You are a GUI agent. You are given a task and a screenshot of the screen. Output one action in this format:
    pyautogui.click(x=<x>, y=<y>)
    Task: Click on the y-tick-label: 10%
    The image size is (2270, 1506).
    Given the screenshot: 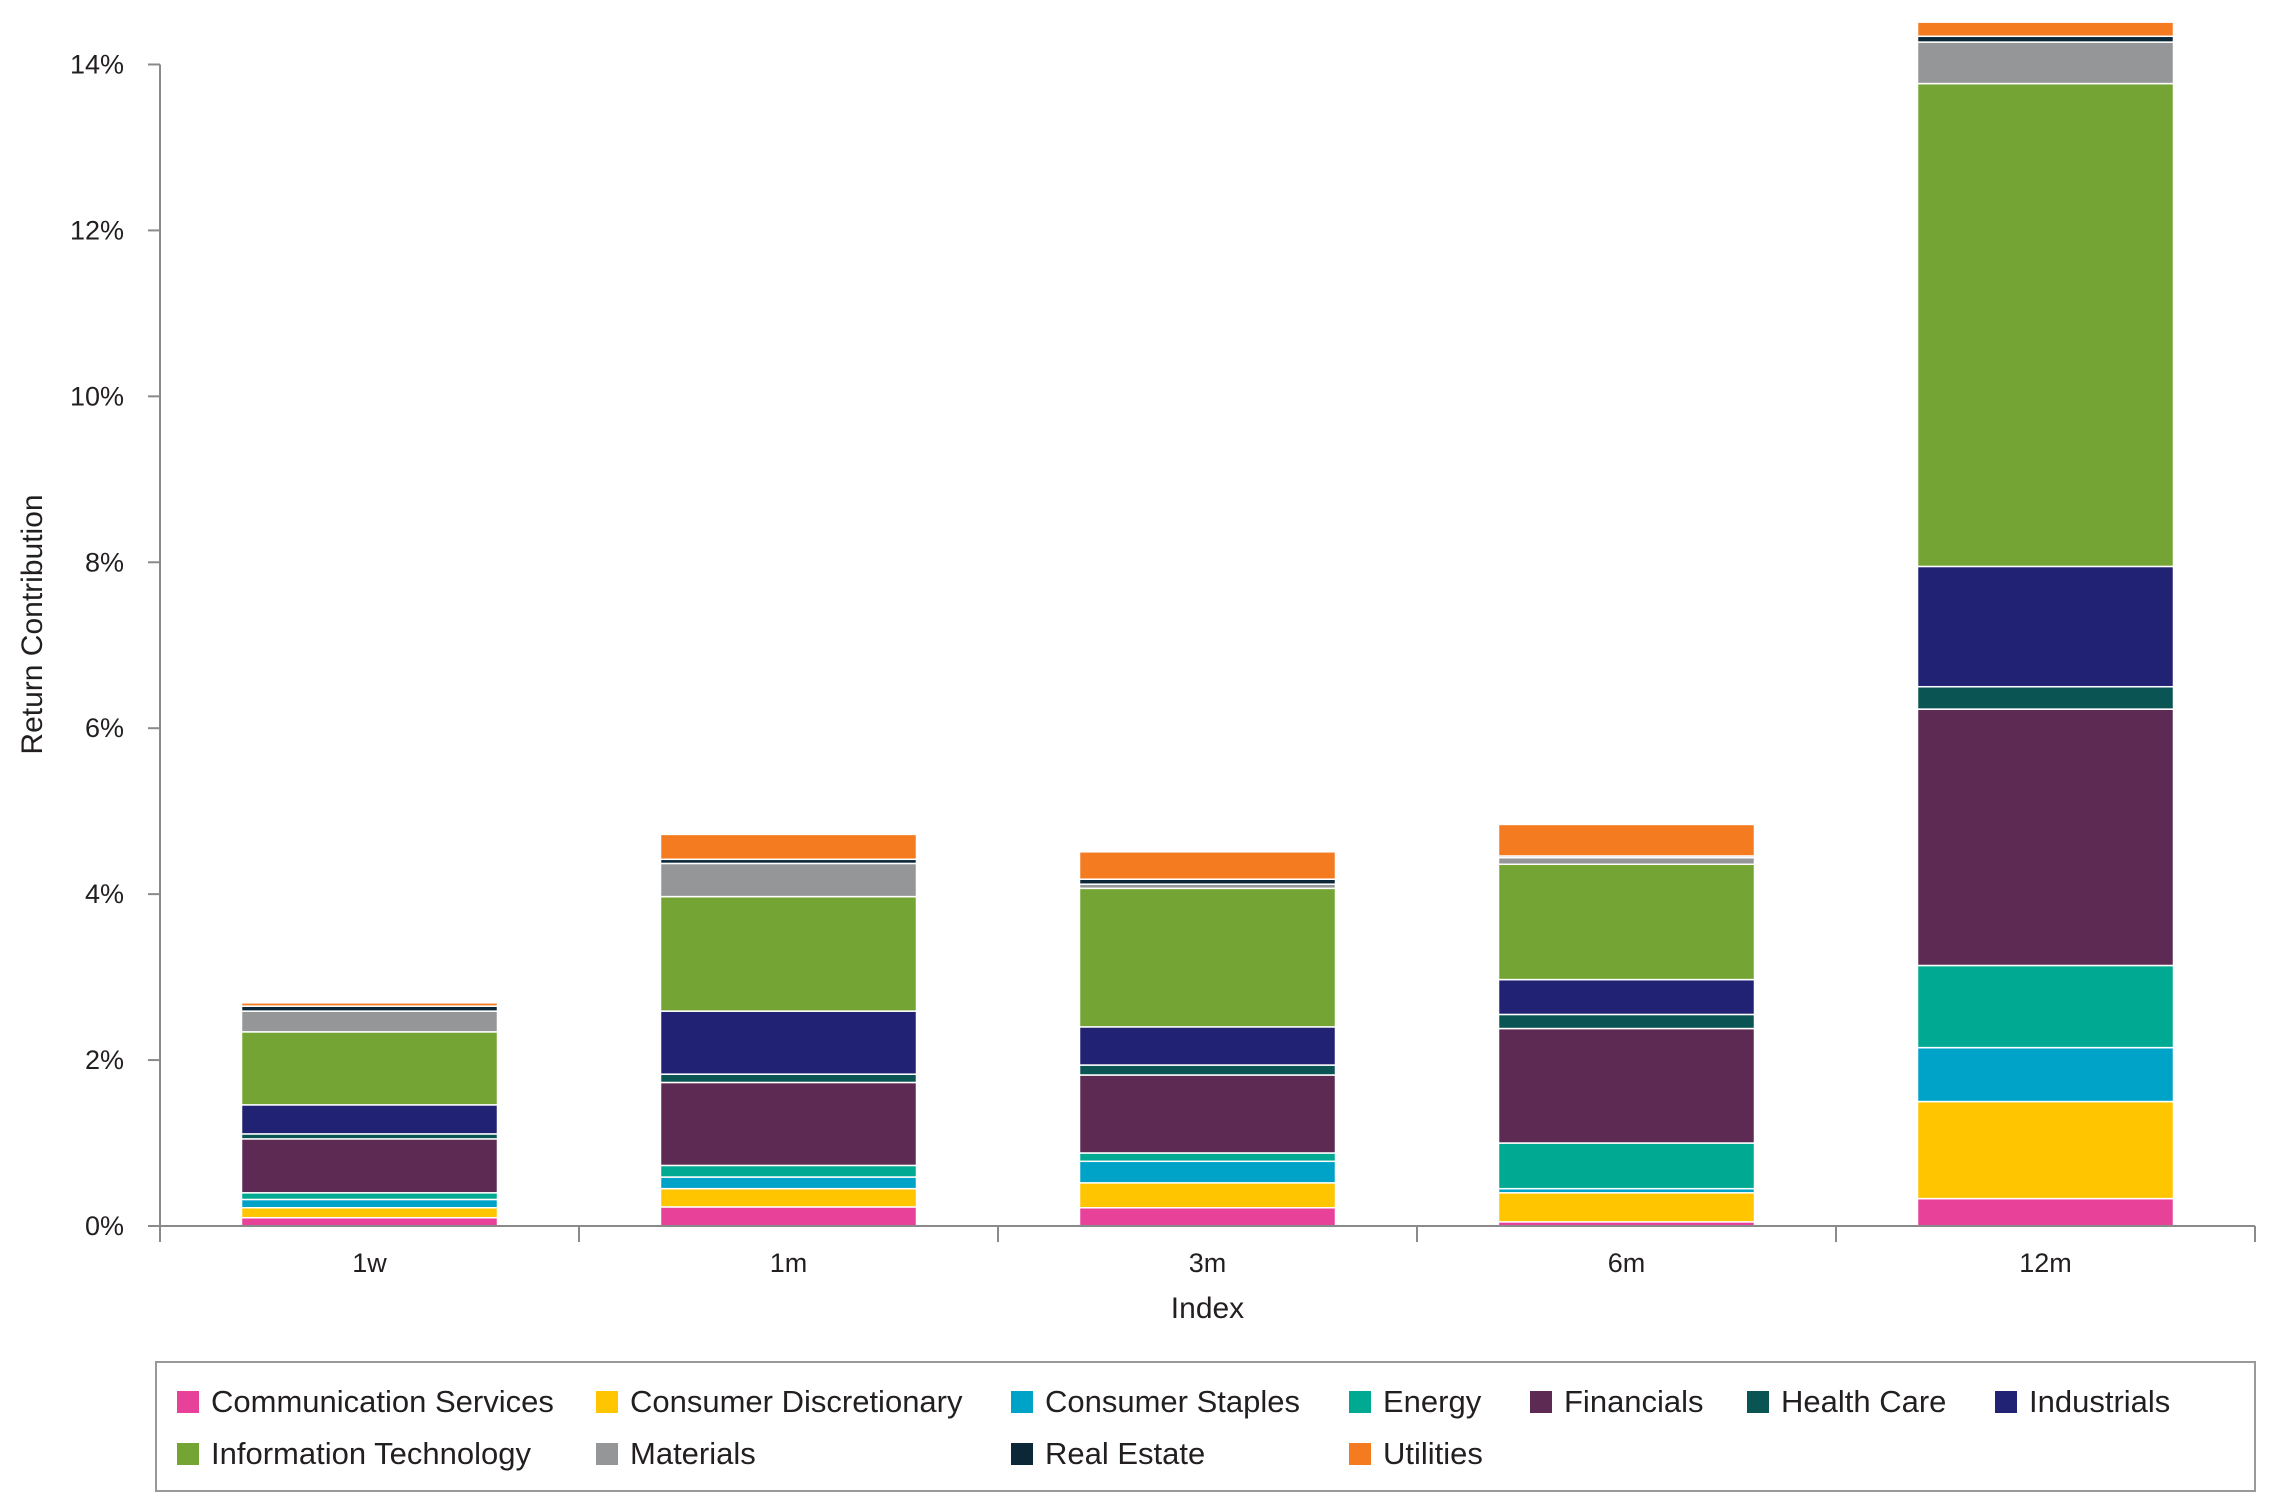 What is the action you would take?
    pyautogui.click(x=97, y=396)
    